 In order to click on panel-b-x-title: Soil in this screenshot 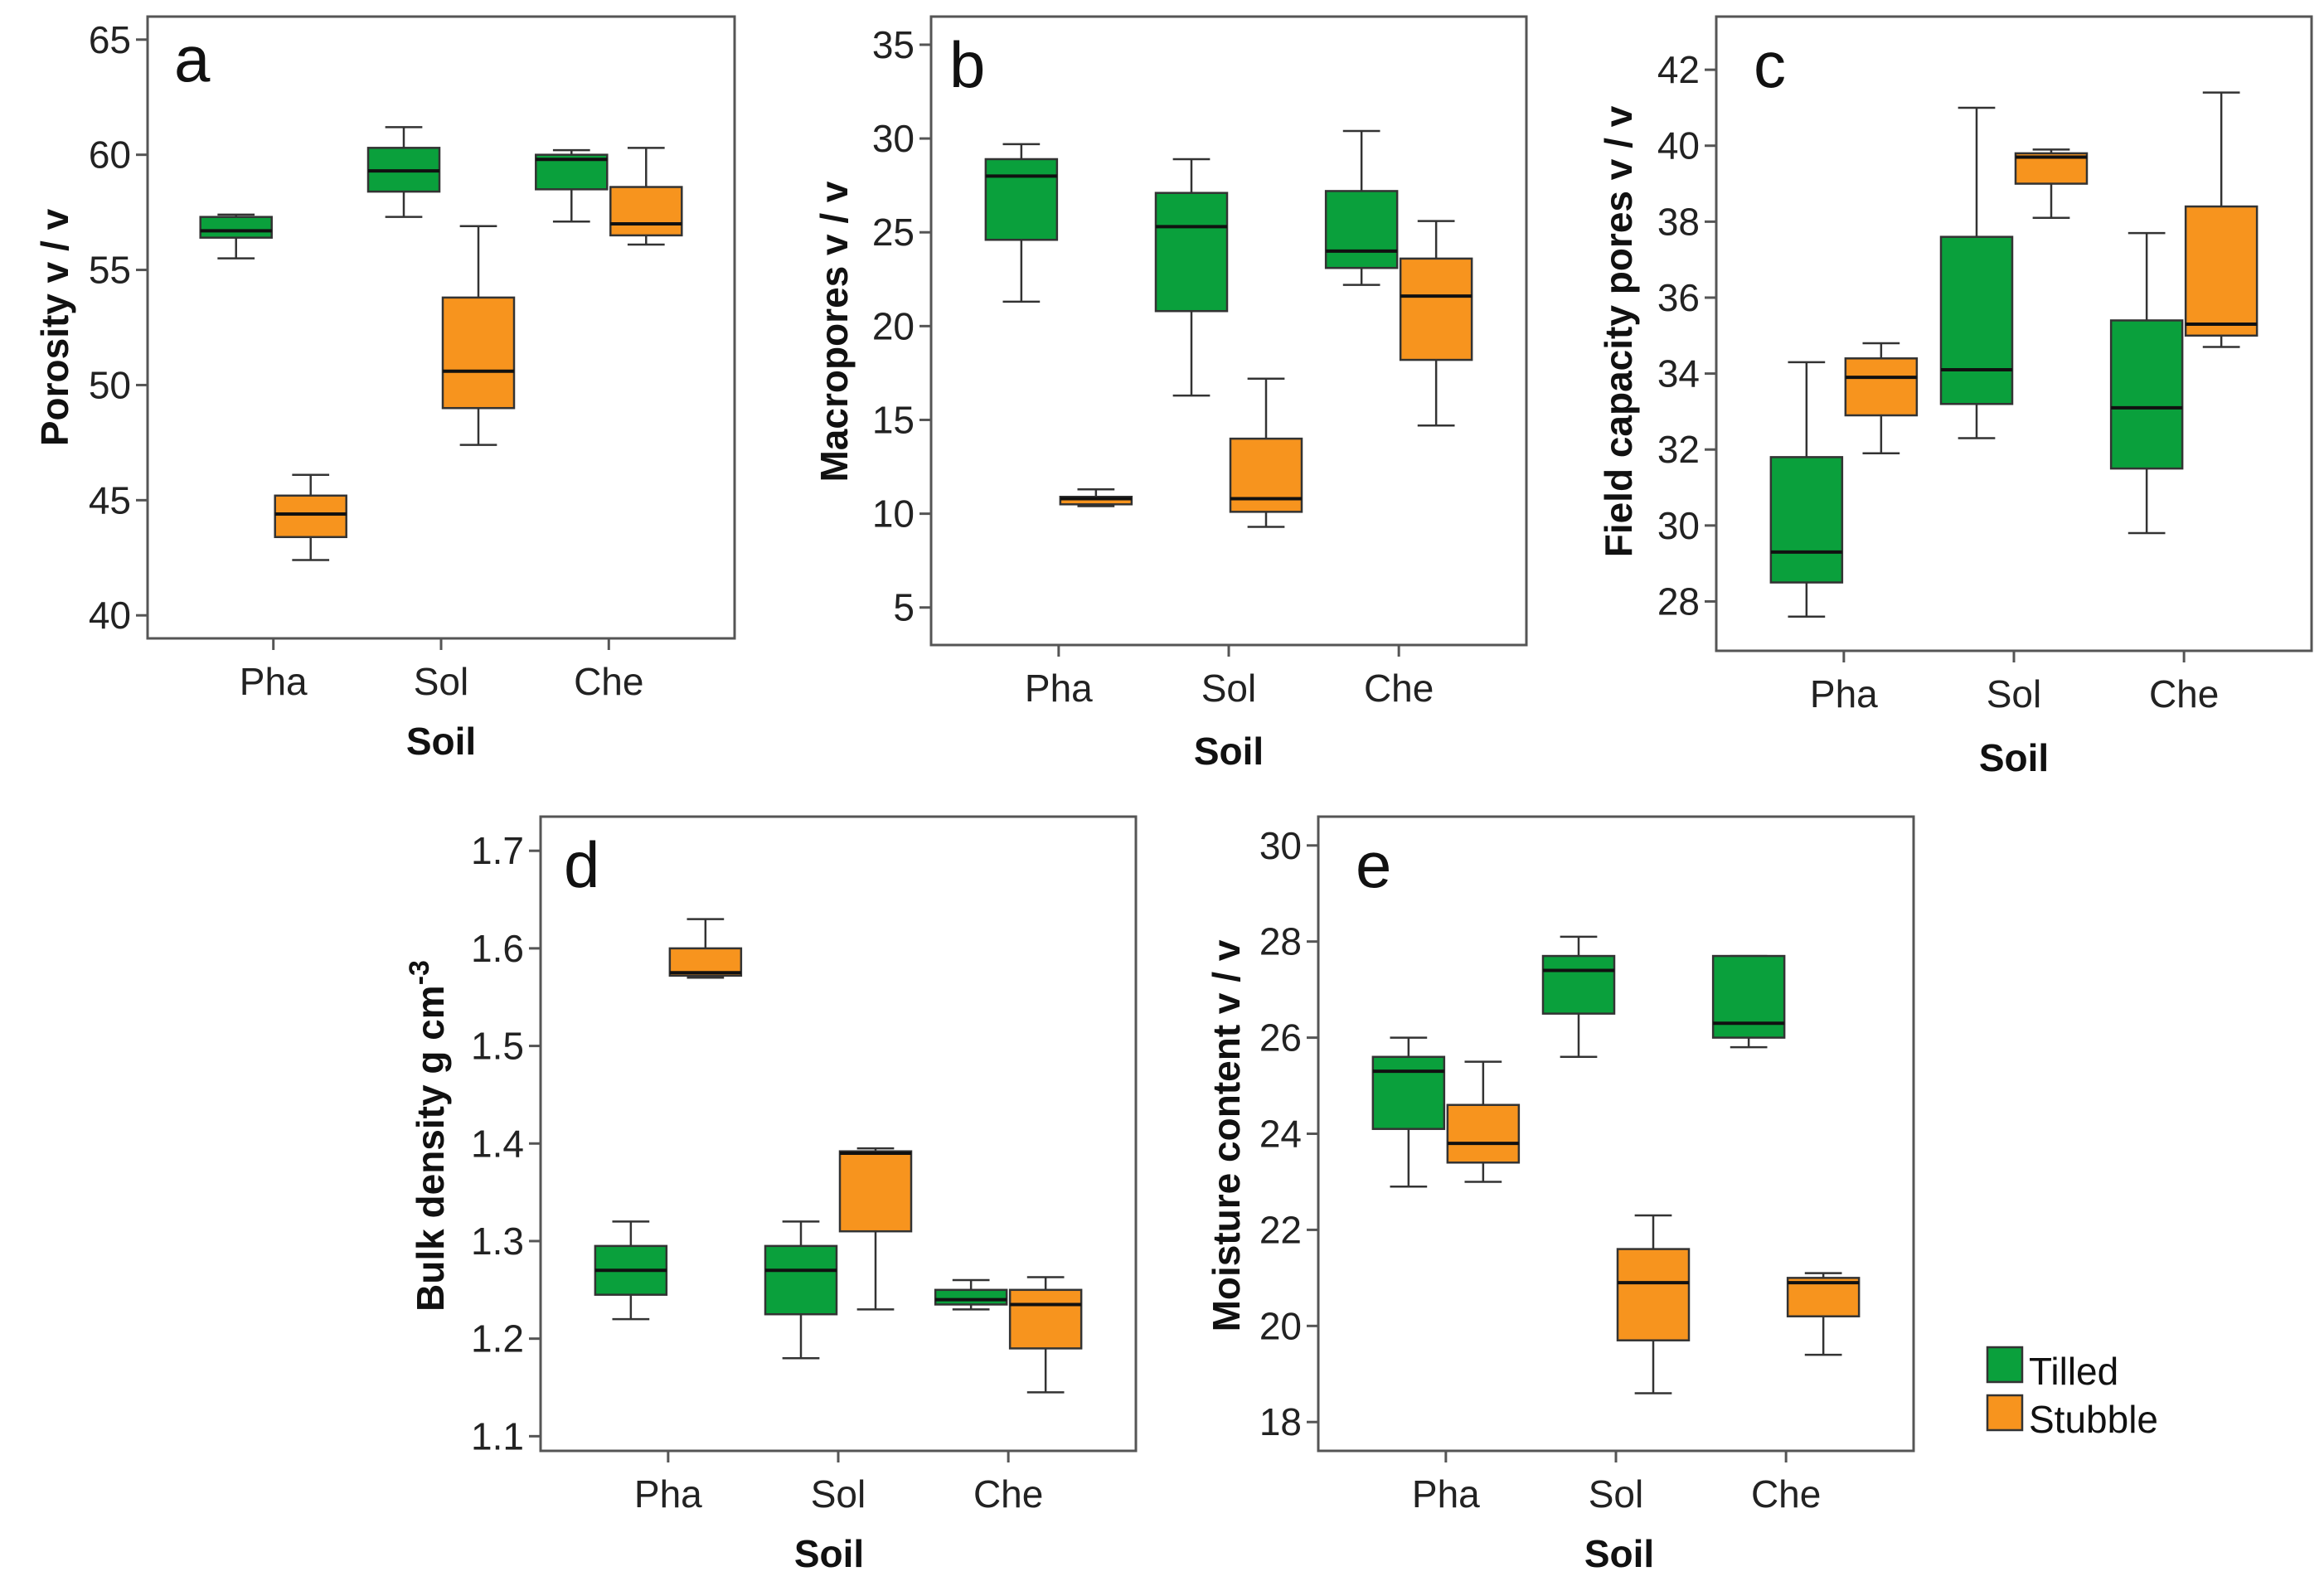, I will do `click(1229, 751)`.